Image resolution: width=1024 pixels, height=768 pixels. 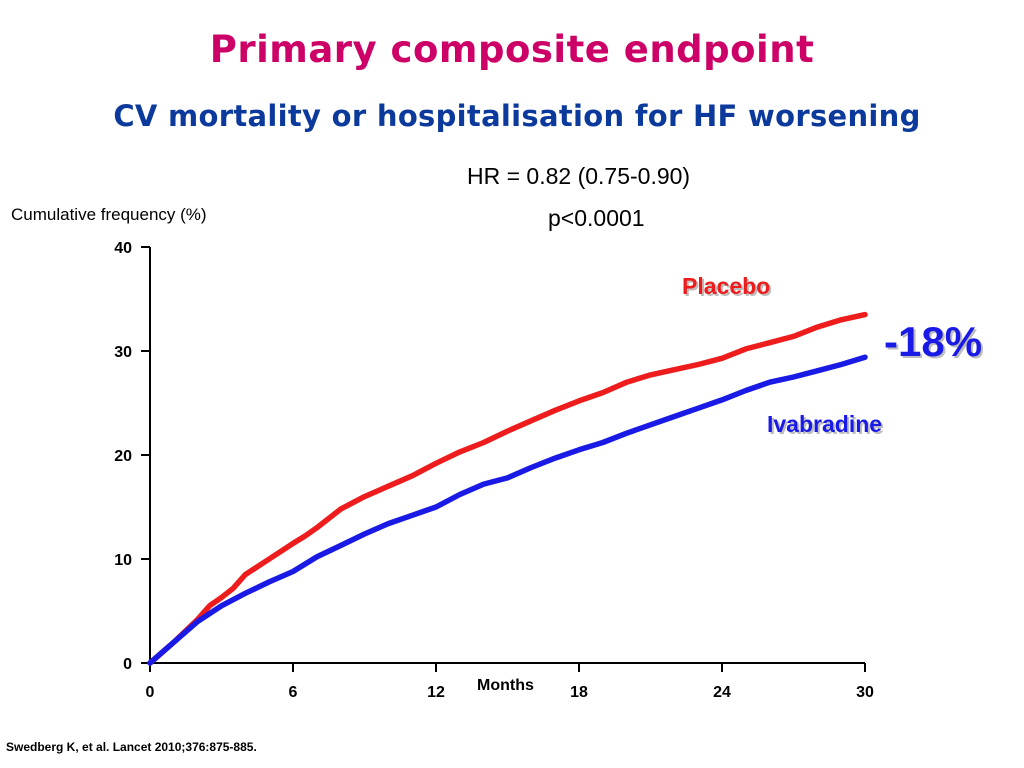 I want to click on y-tick-label: 0, so click(x=127, y=664).